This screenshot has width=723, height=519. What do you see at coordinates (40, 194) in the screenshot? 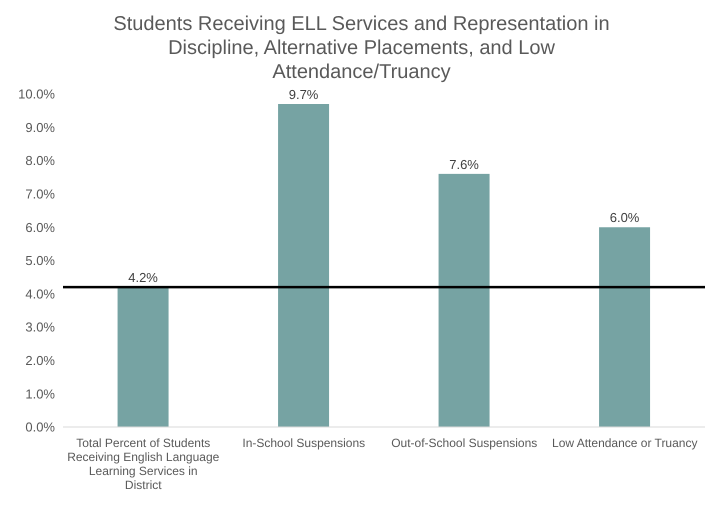
I see `y-tick-label: 7.0%` at bounding box center [40, 194].